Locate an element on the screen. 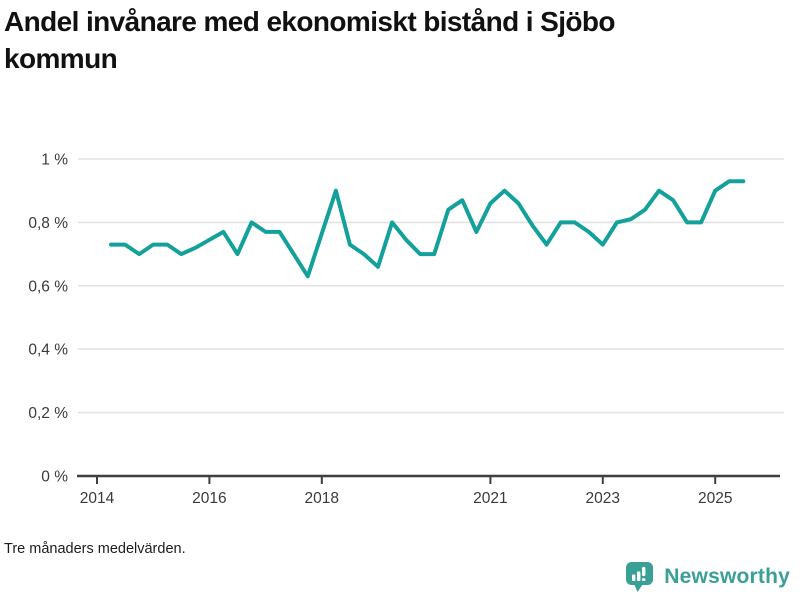  data-line-series is located at coordinates (427, 229).